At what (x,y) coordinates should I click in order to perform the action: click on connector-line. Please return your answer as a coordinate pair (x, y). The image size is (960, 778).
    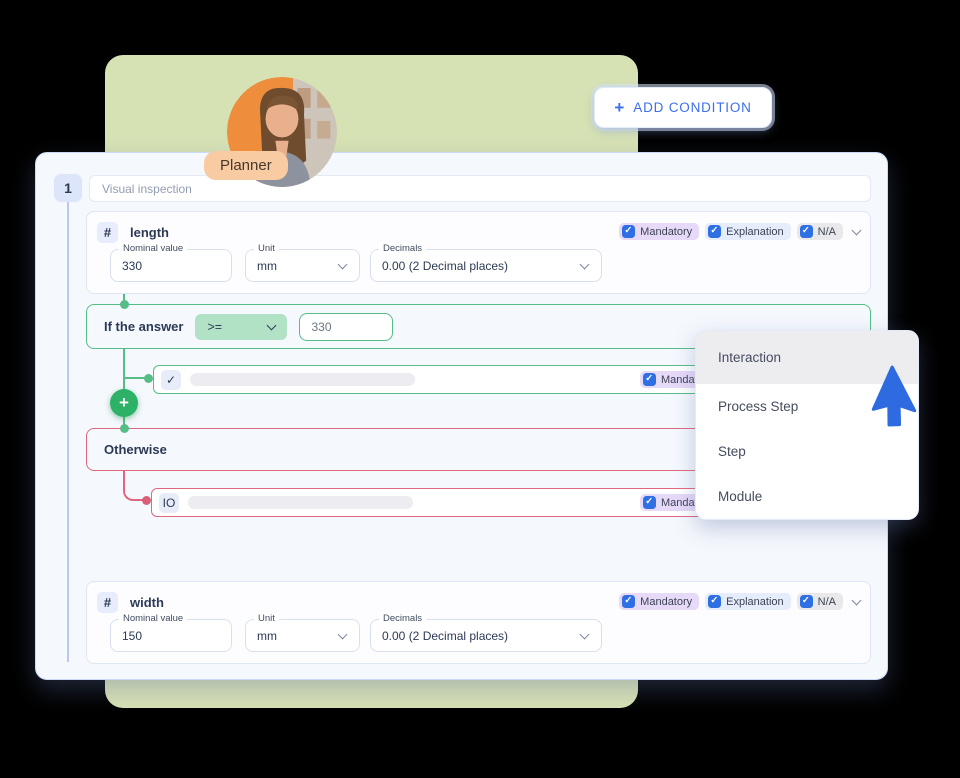
    Looking at the image, I should click on (124, 299).